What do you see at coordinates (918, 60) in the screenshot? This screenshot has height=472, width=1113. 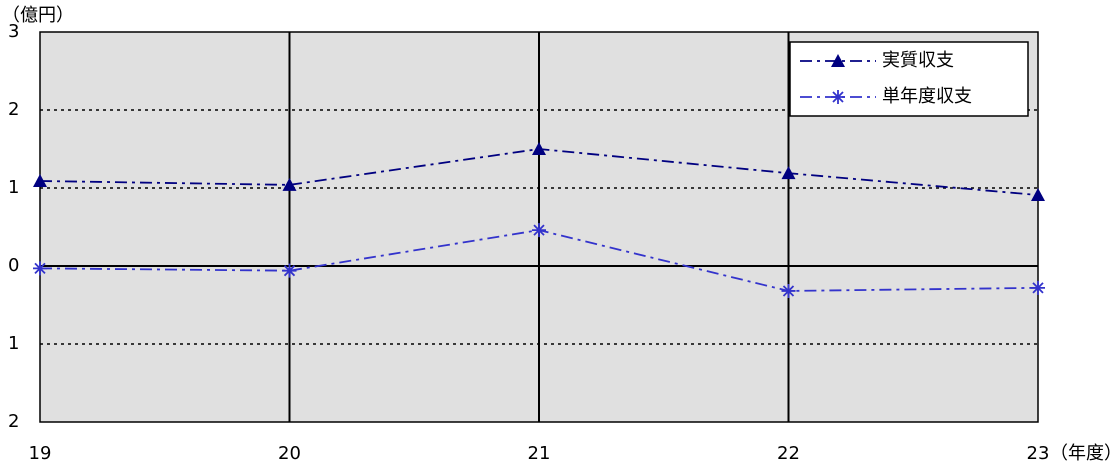 I see `legend-label: 実質収支` at bounding box center [918, 60].